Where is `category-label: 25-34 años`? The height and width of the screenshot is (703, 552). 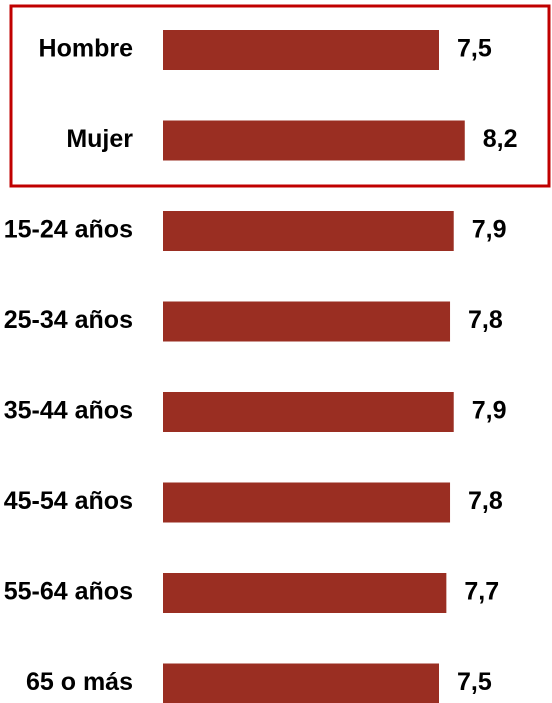
category-label: 25-34 años is located at coordinates (68, 320).